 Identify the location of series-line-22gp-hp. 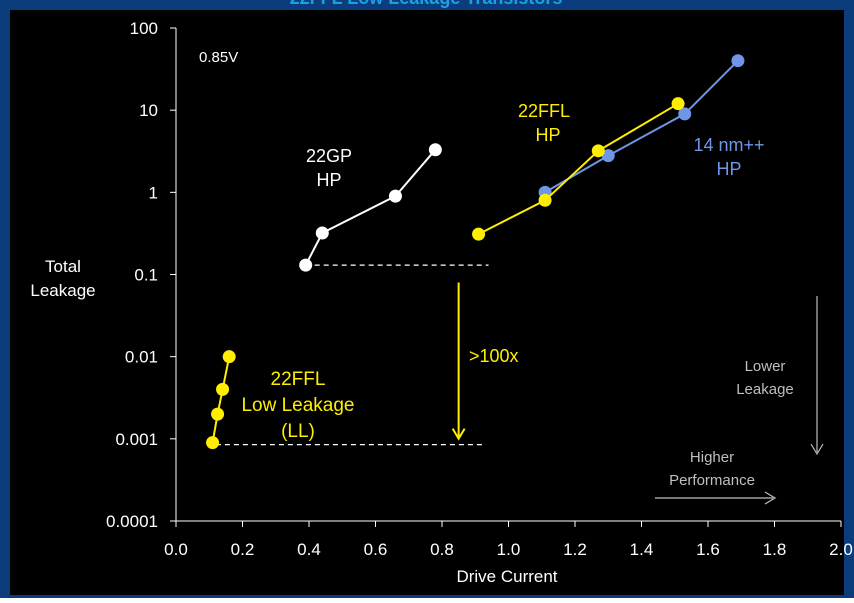
(370, 207).